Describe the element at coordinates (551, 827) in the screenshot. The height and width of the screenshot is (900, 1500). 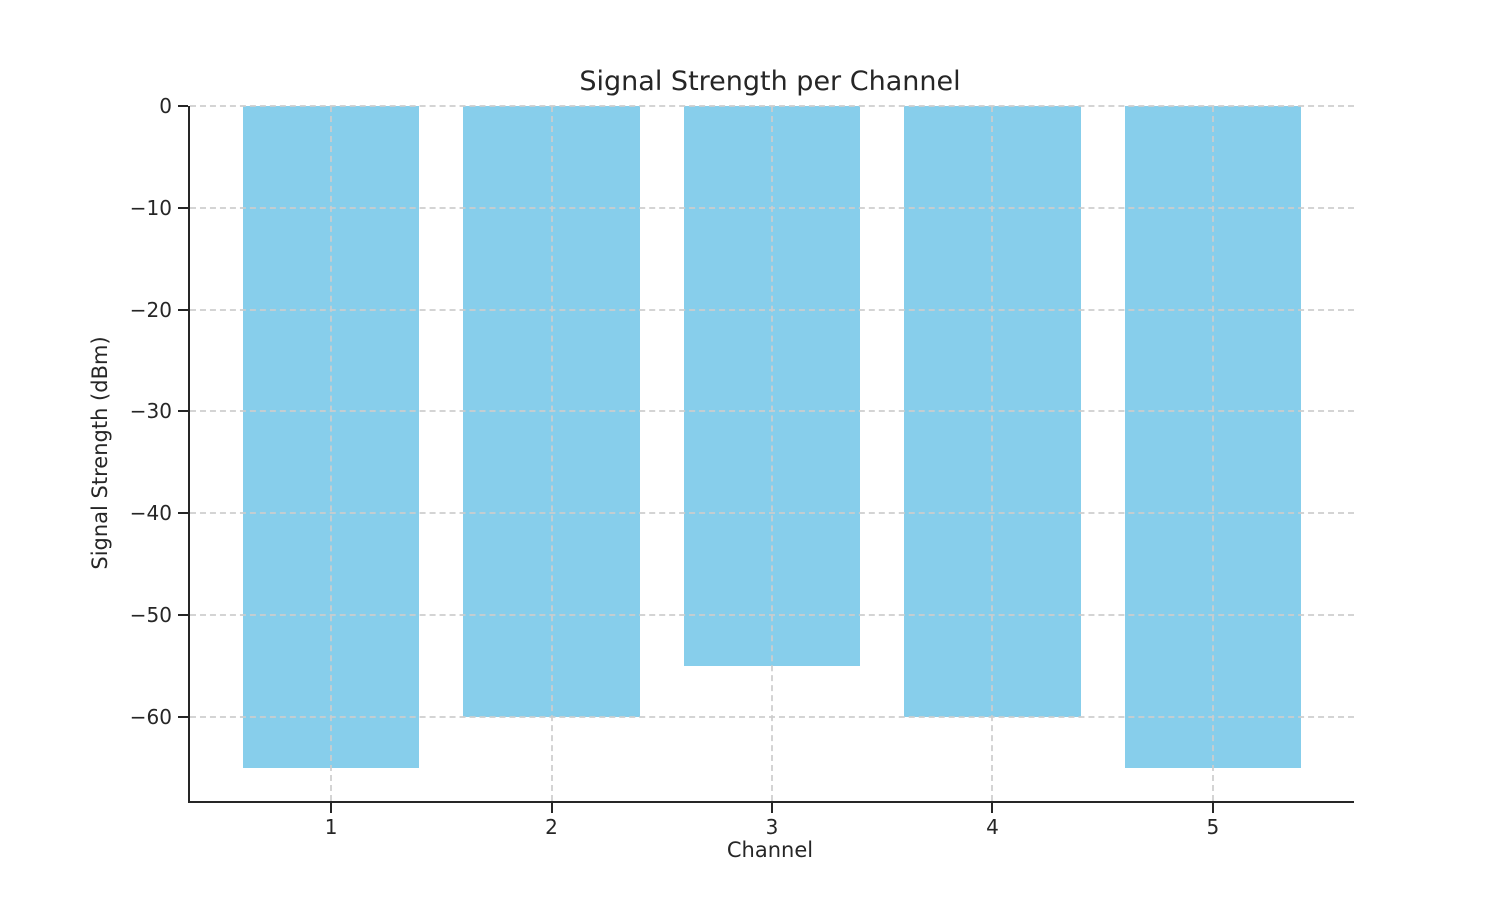
I see `x-tick-label: 2` at that location.